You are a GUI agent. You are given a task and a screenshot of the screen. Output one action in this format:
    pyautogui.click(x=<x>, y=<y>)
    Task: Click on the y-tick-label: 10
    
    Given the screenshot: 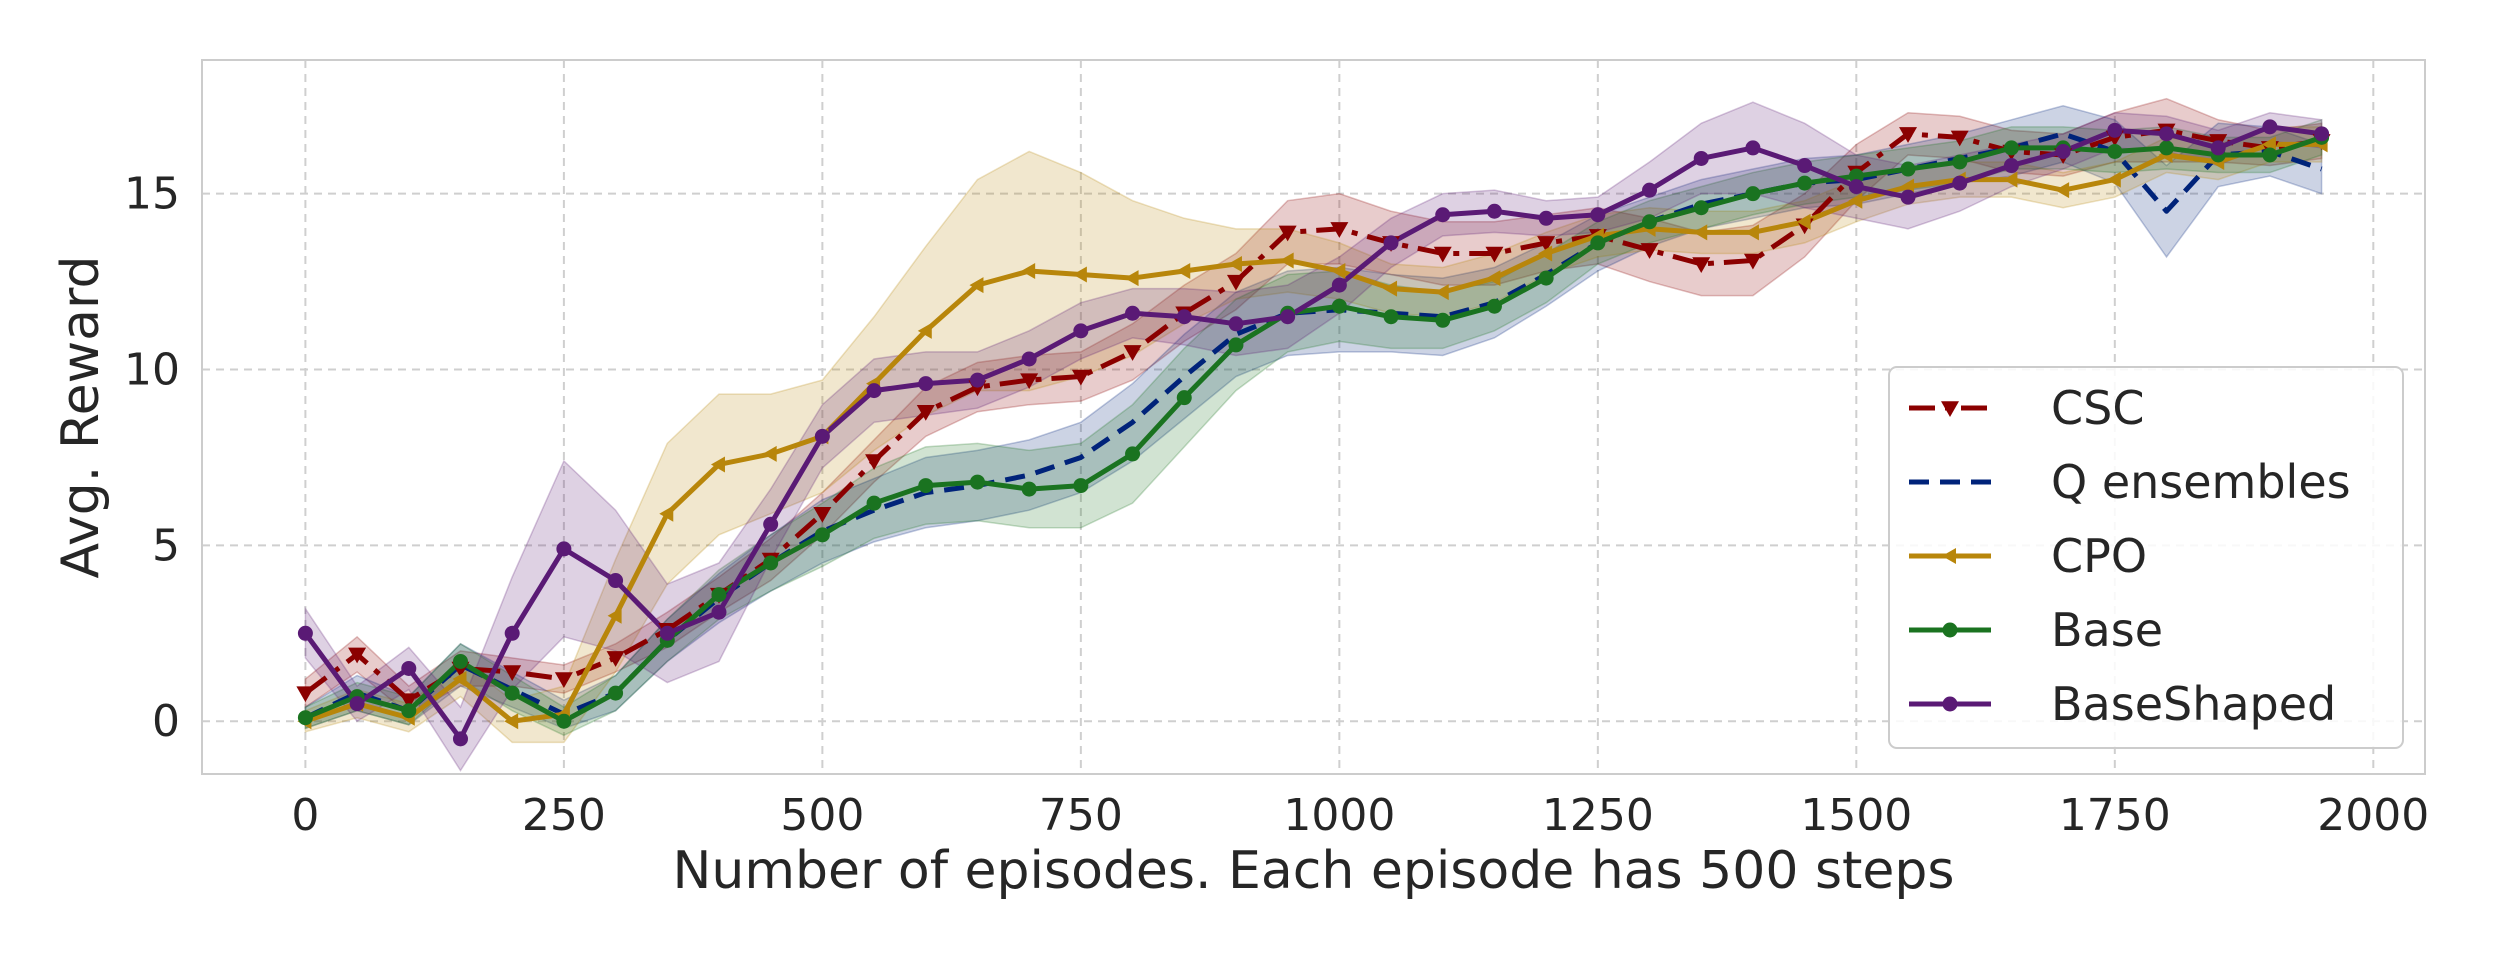 What is the action you would take?
    pyautogui.click(x=152, y=370)
    